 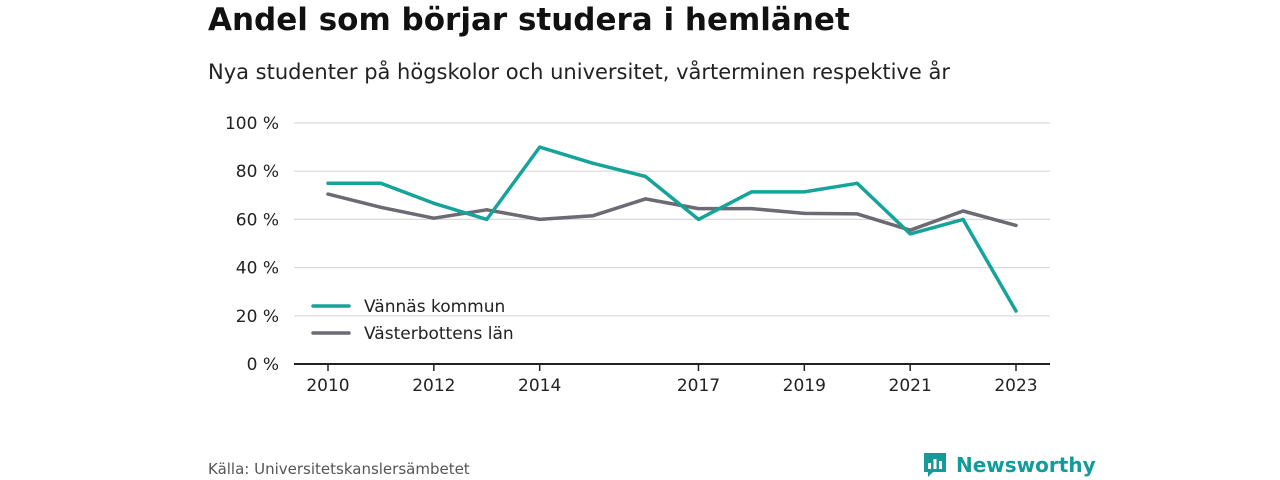 I want to click on x-tick-label: 2017, so click(x=698, y=386).